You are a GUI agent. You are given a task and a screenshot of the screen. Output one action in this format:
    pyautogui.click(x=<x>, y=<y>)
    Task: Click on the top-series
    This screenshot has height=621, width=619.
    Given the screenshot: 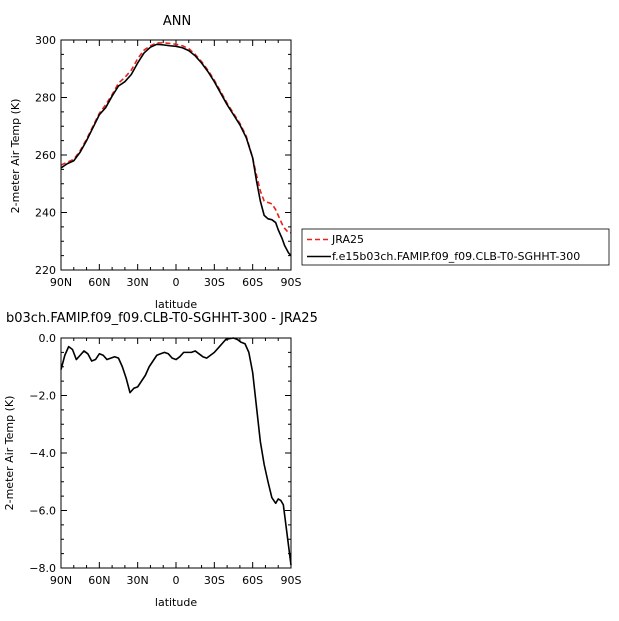 What is the action you would take?
    pyautogui.click(x=176, y=149)
    